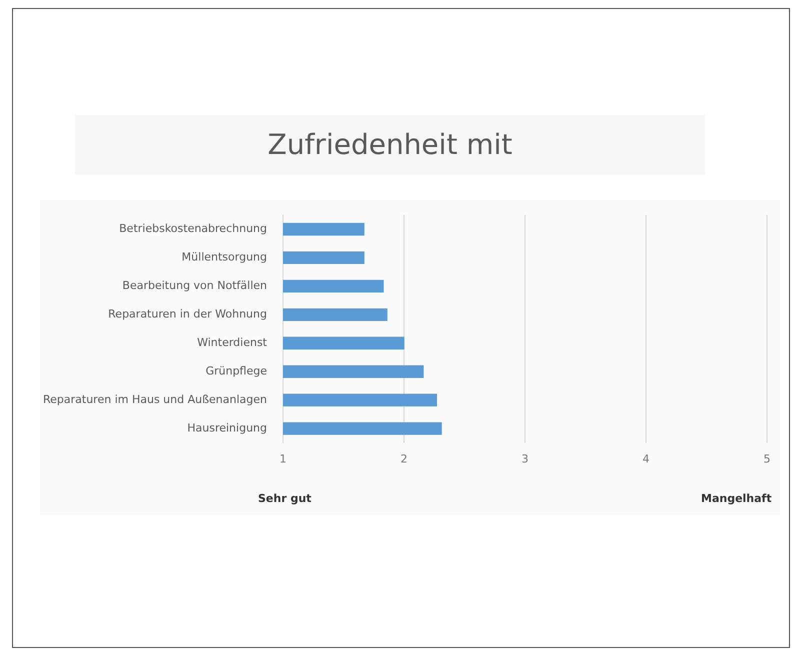 Image resolution: width=792 pixels, height=651 pixels. I want to click on text: Mangelhaft, so click(736, 498).